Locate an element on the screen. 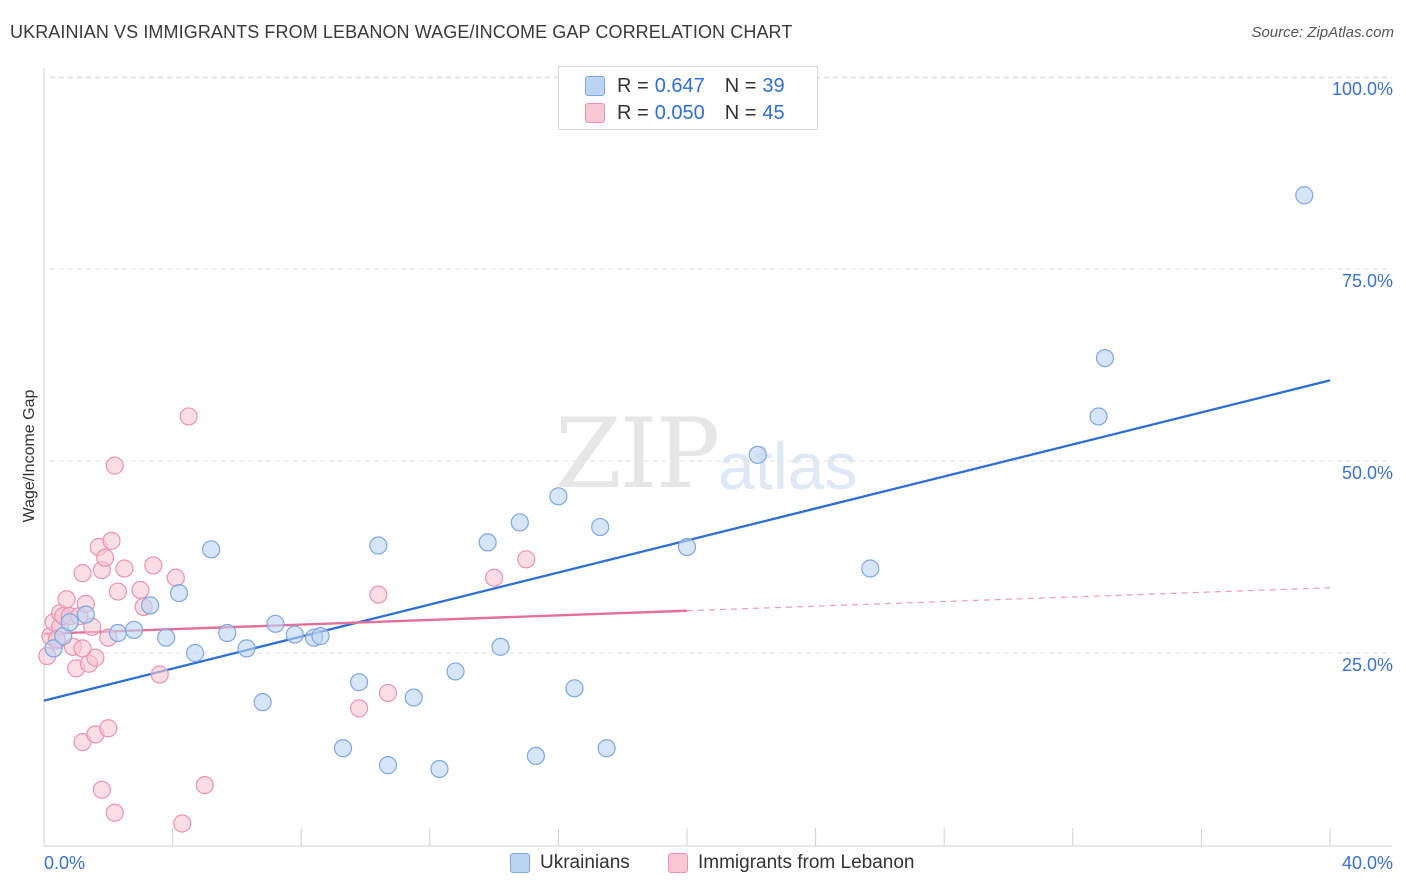  y-tick-label: 50.0% is located at coordinates (1367, 473).